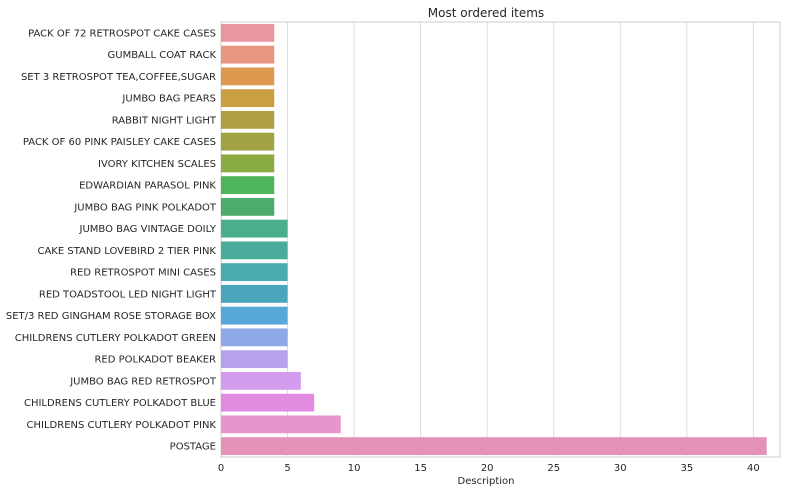 This screenshot has height=492, width=785. I want to click on x-tick-label: 15, so click(420, 468).